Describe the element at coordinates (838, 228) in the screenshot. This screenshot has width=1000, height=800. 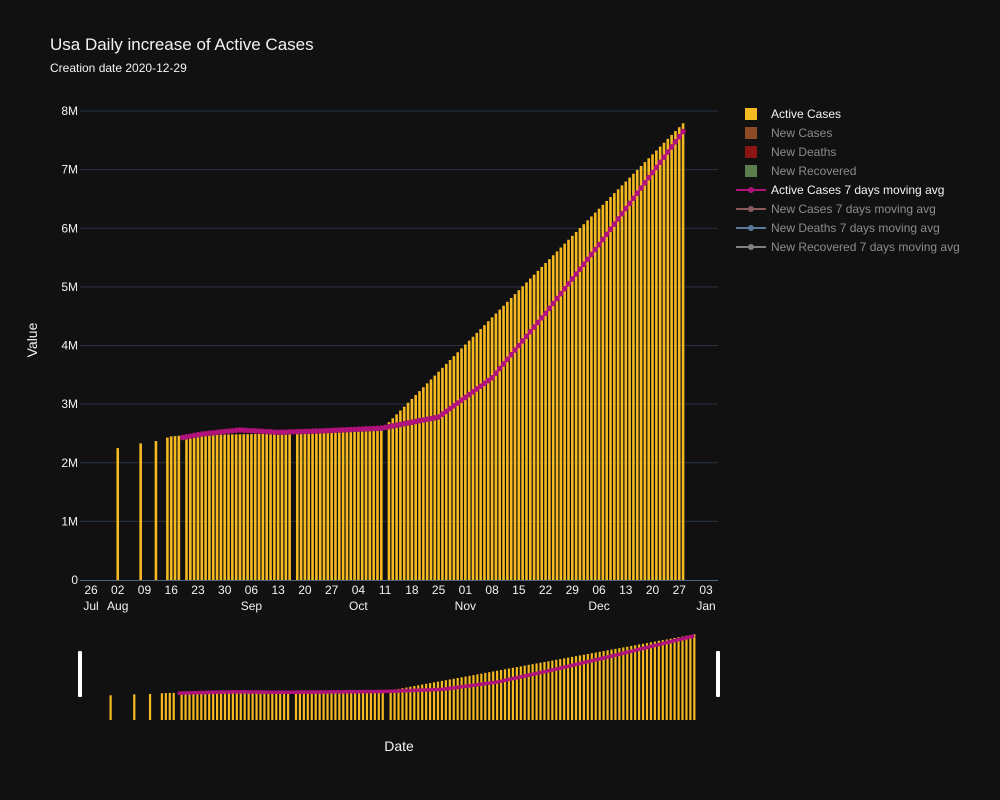
I see `legend-item: New Deaths 7 days moving avg` at that location.